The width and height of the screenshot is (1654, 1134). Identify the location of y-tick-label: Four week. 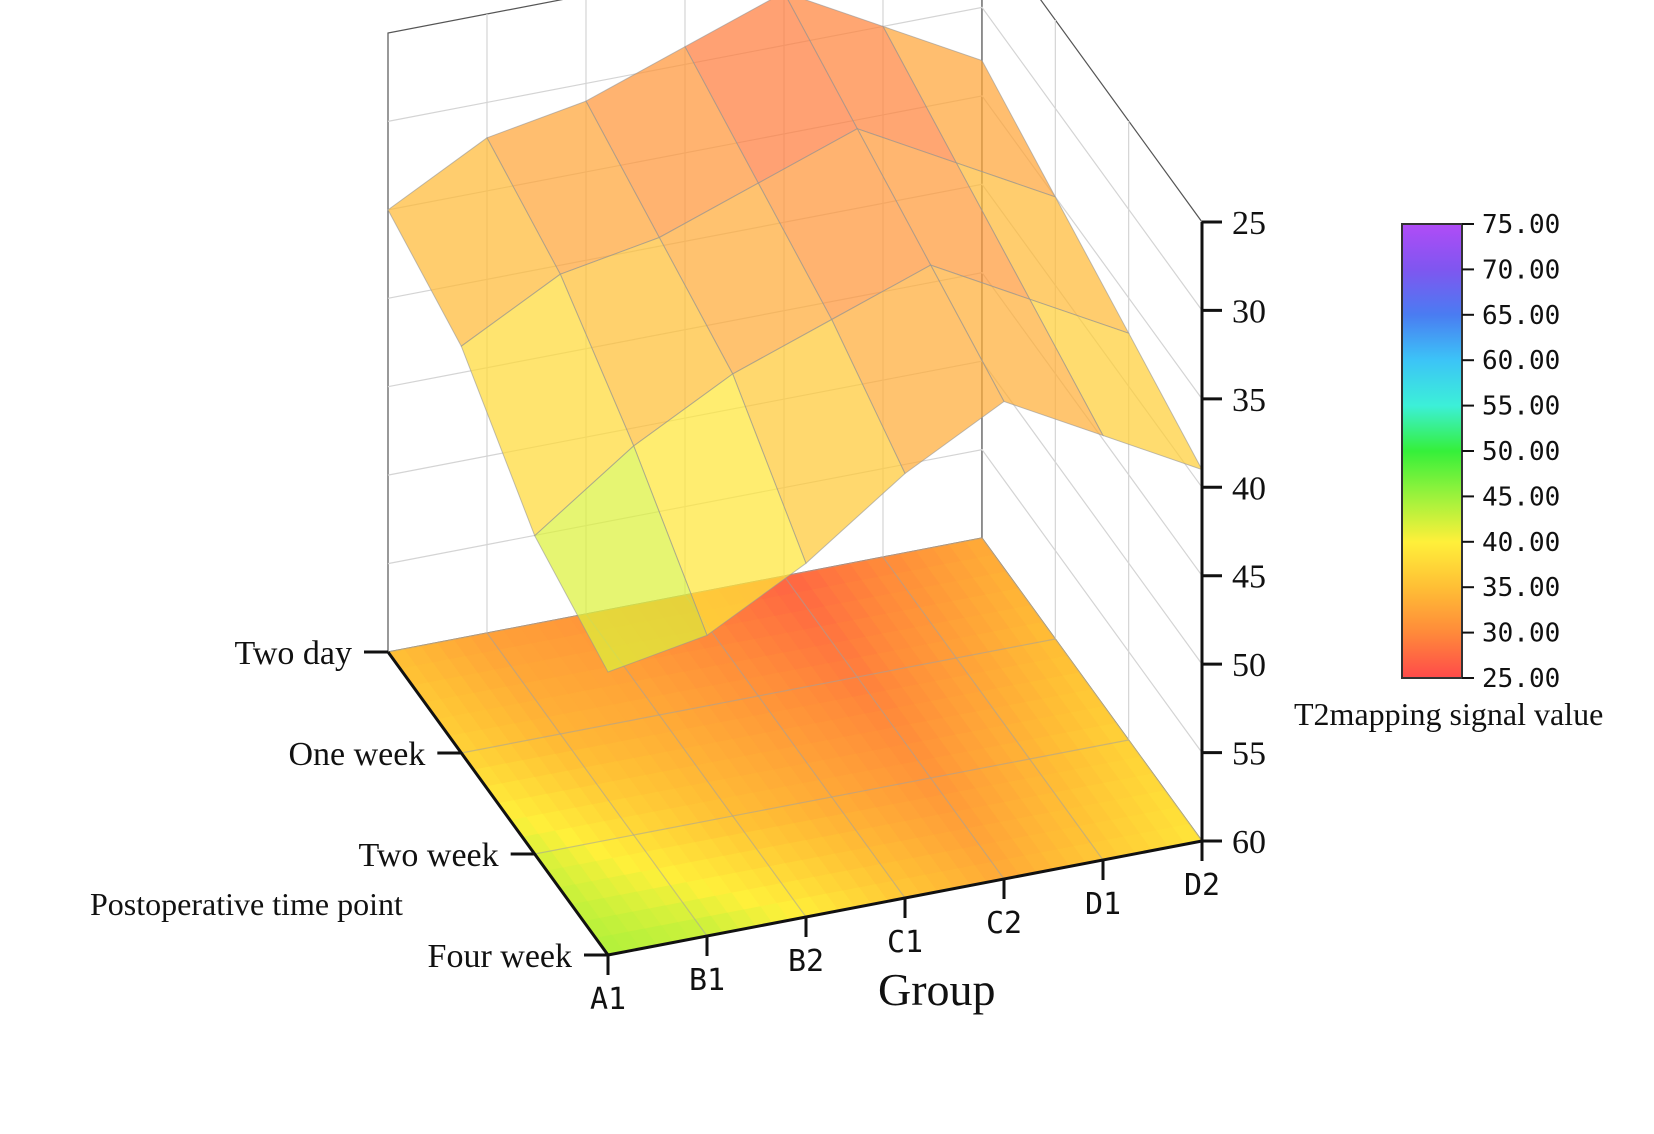
(500, 956).